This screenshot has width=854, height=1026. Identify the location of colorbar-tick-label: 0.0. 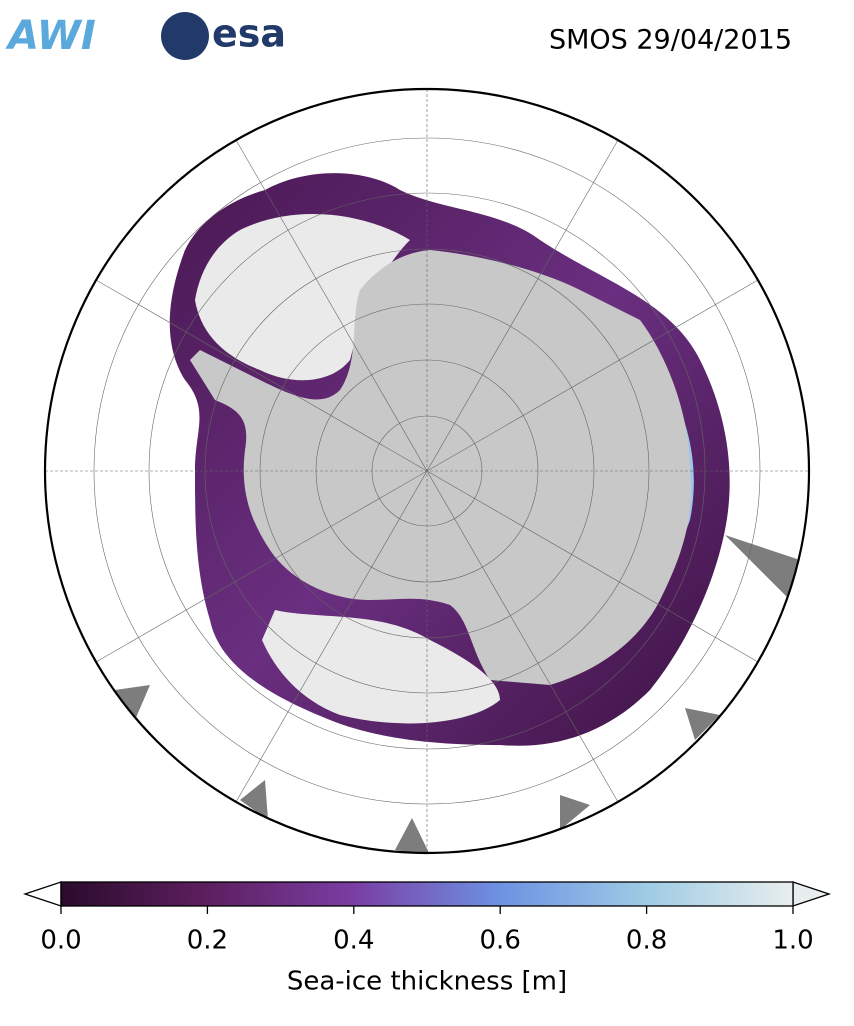
(60, 941).